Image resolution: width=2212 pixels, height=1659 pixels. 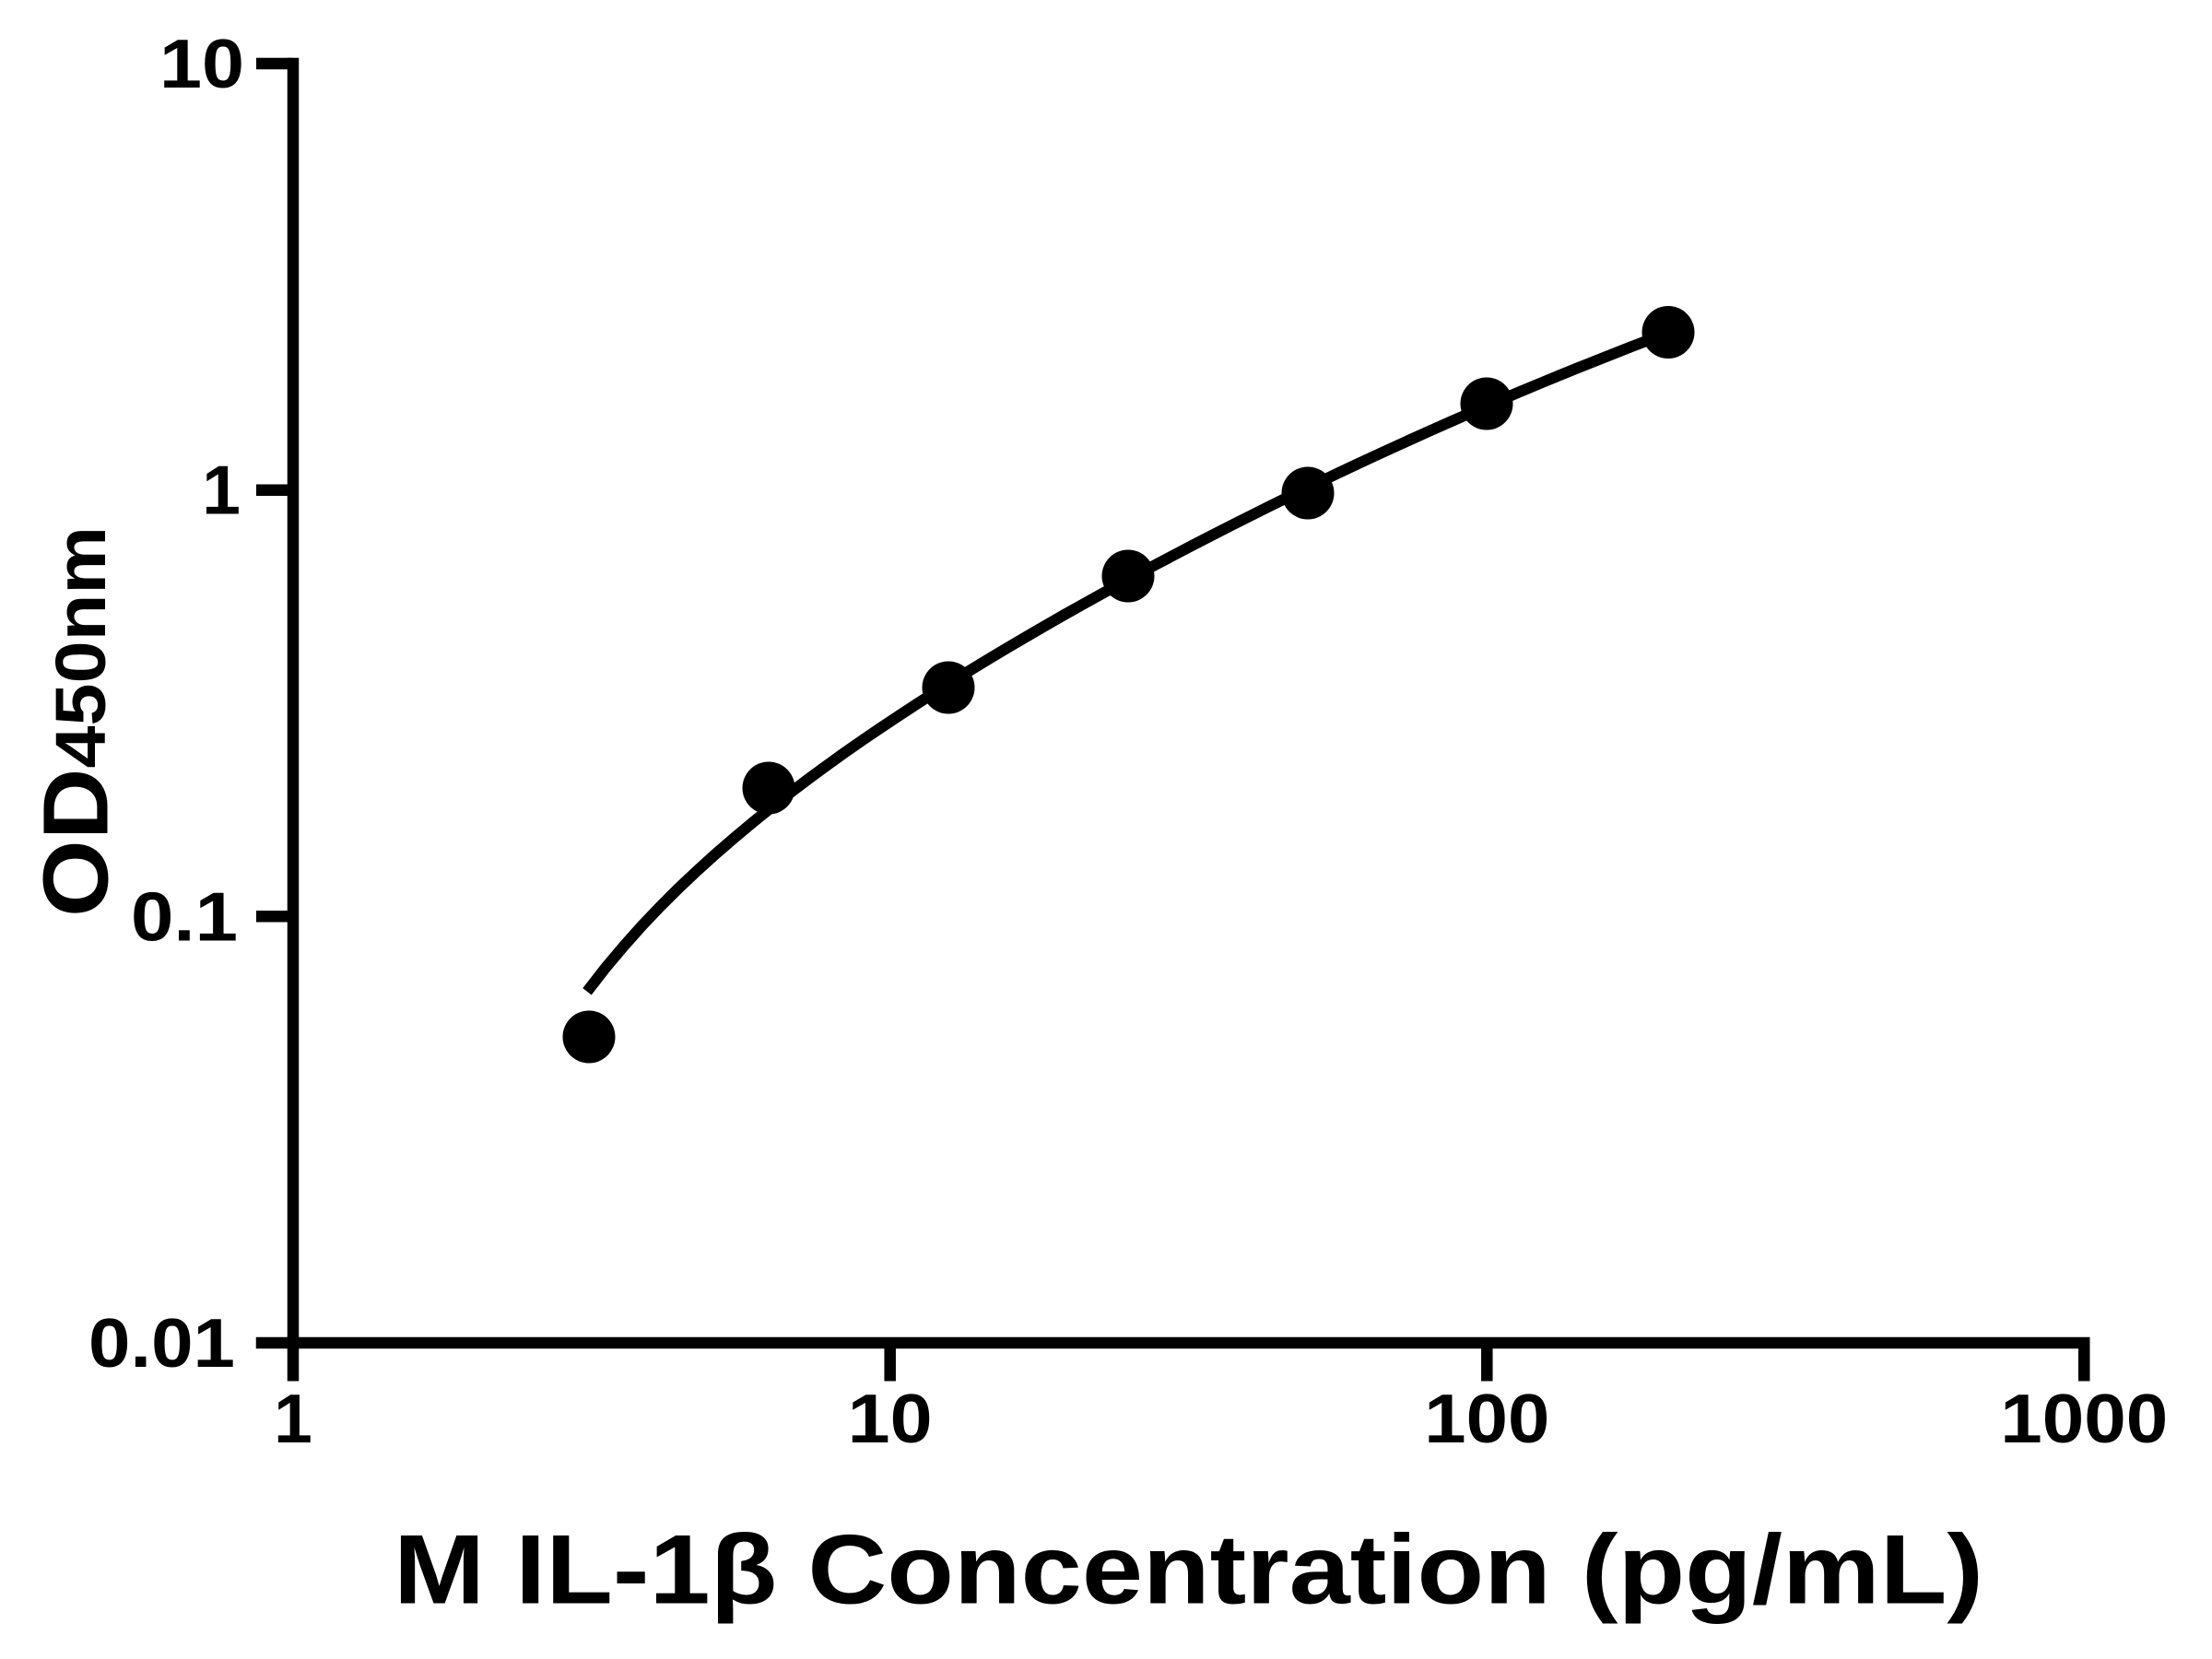 I want to click on svg-text: 100, so click(x=1486, y=1418).